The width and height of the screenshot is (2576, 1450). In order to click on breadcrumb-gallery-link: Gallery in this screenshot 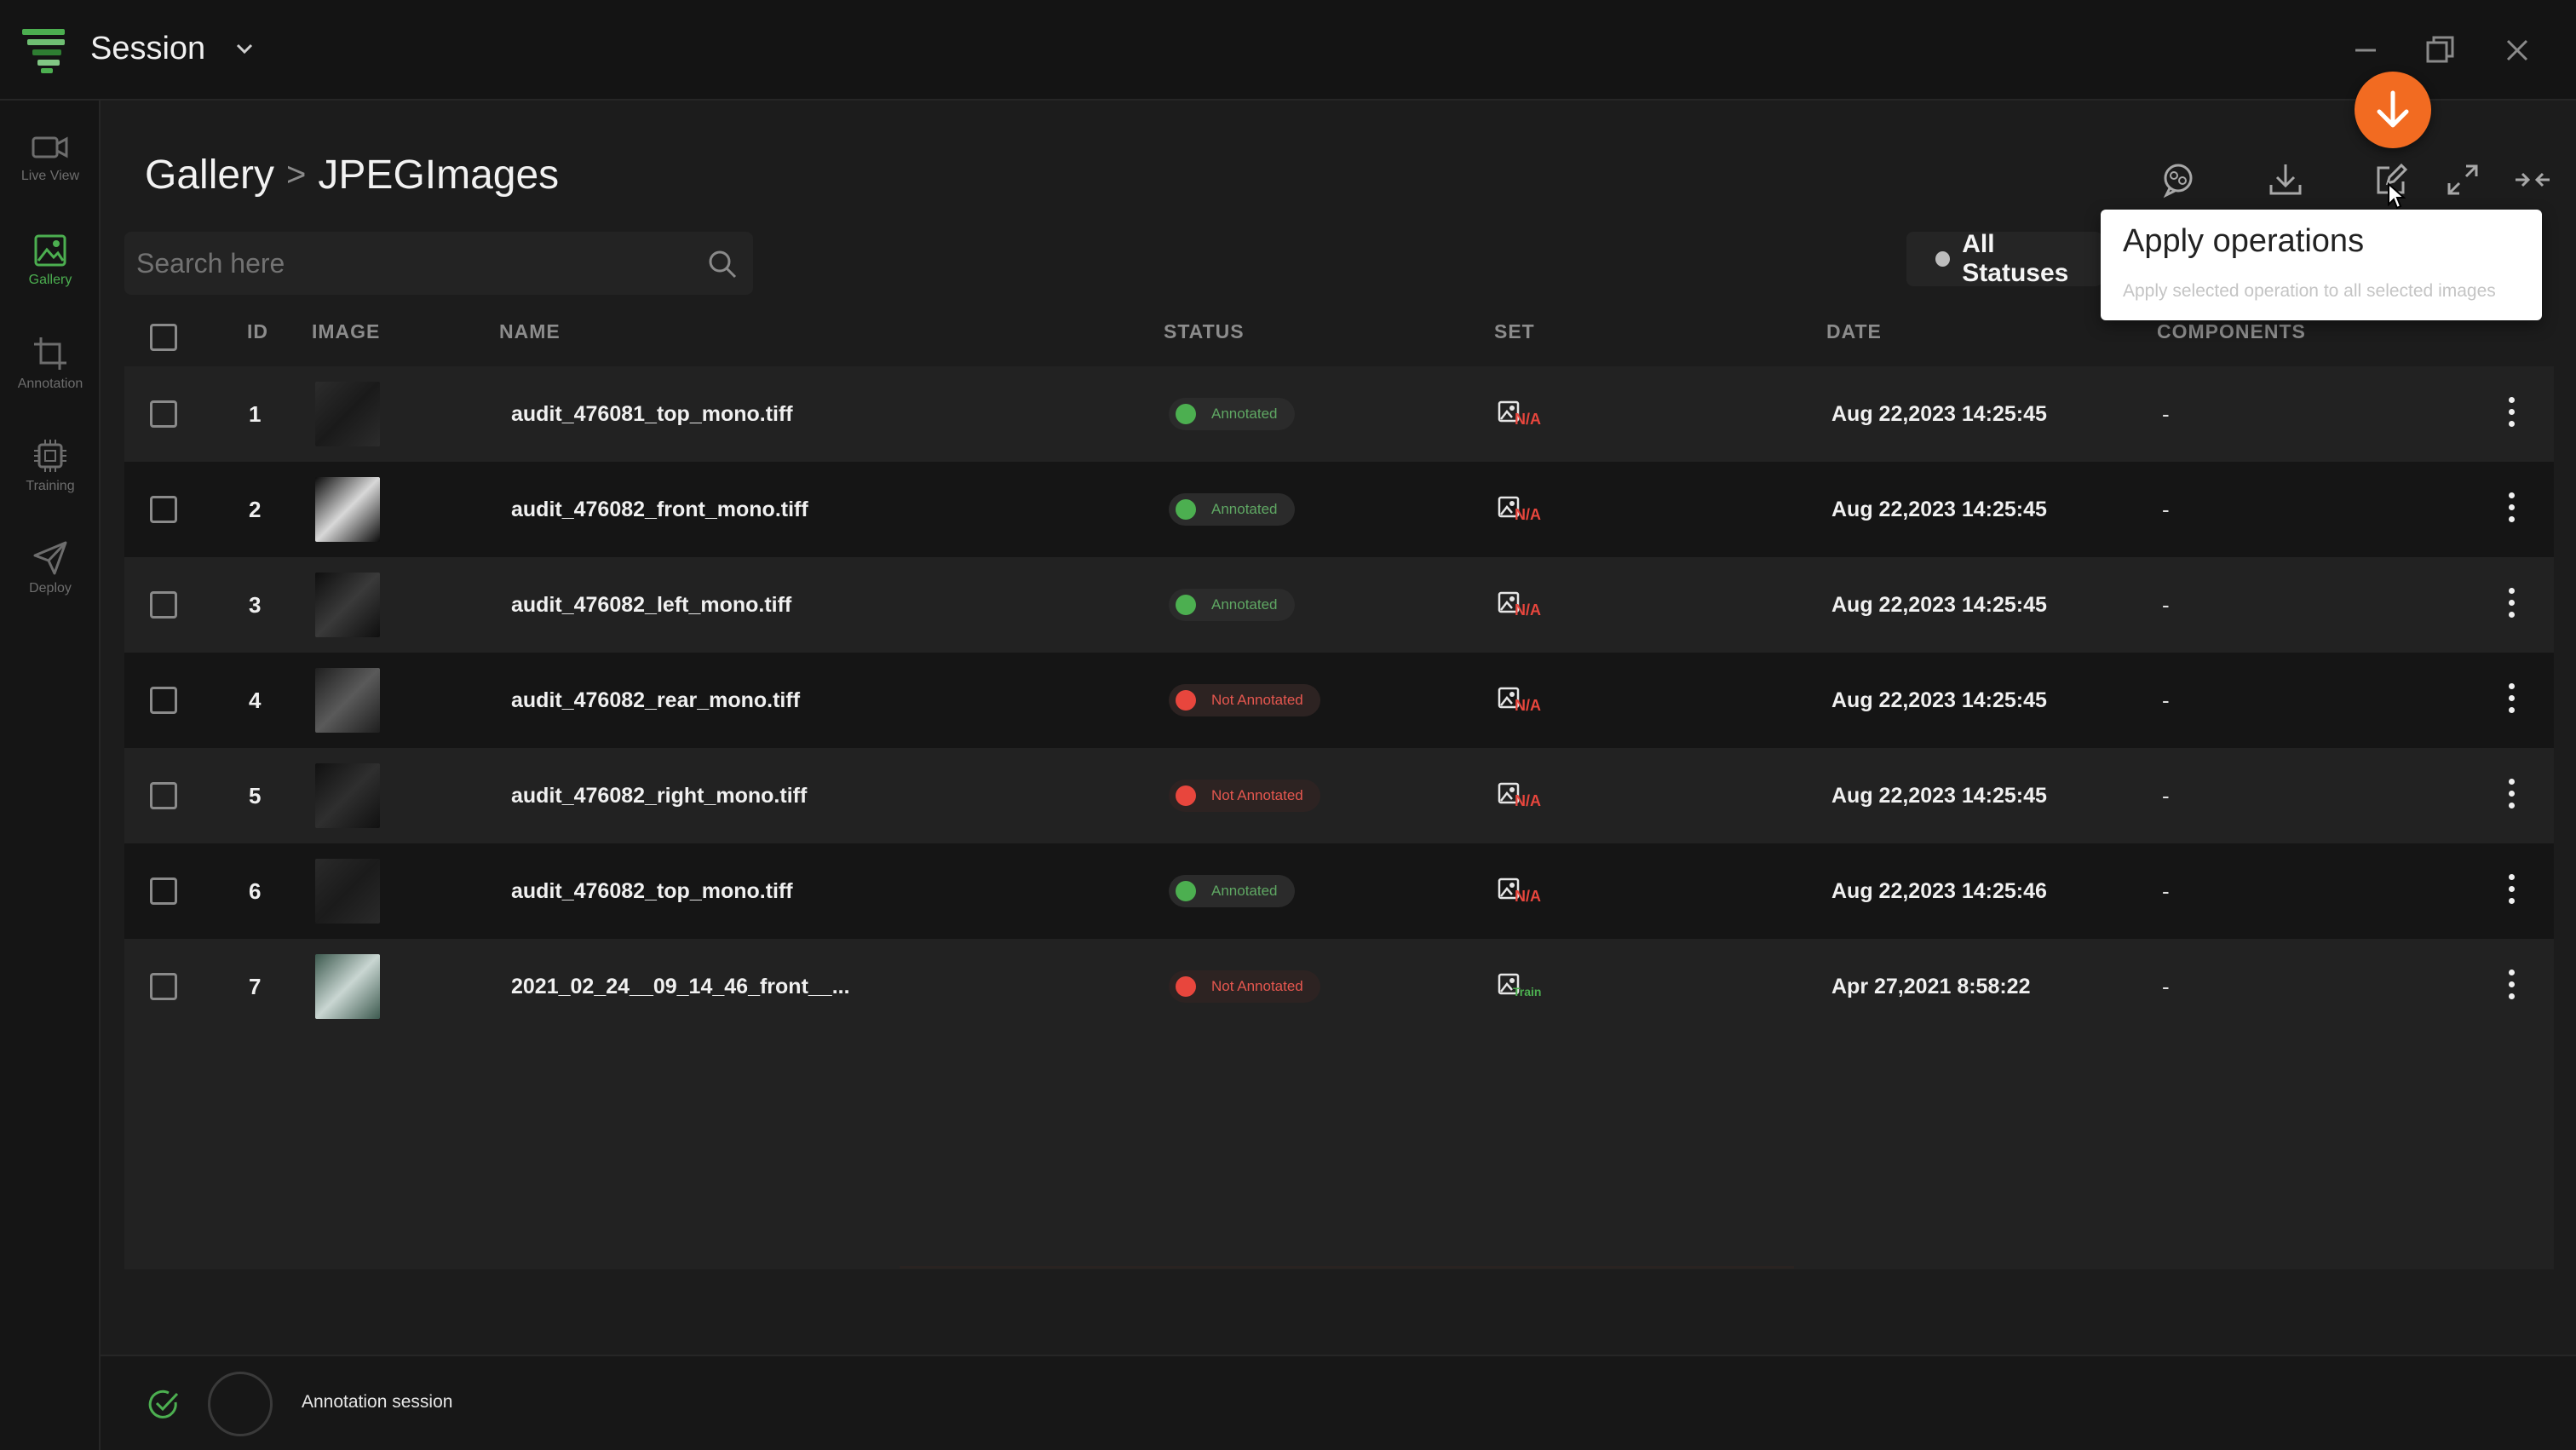, I will do `click(210, 175)`.